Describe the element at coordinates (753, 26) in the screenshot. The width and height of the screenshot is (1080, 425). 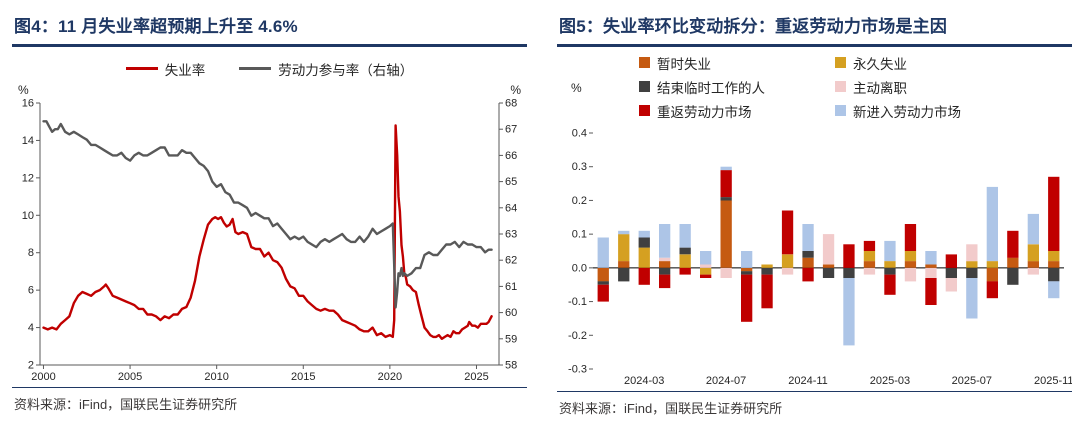
I see `figure5-title: 图5：失业率环比变动拆分：重返劳动力市场是主因` at that location.